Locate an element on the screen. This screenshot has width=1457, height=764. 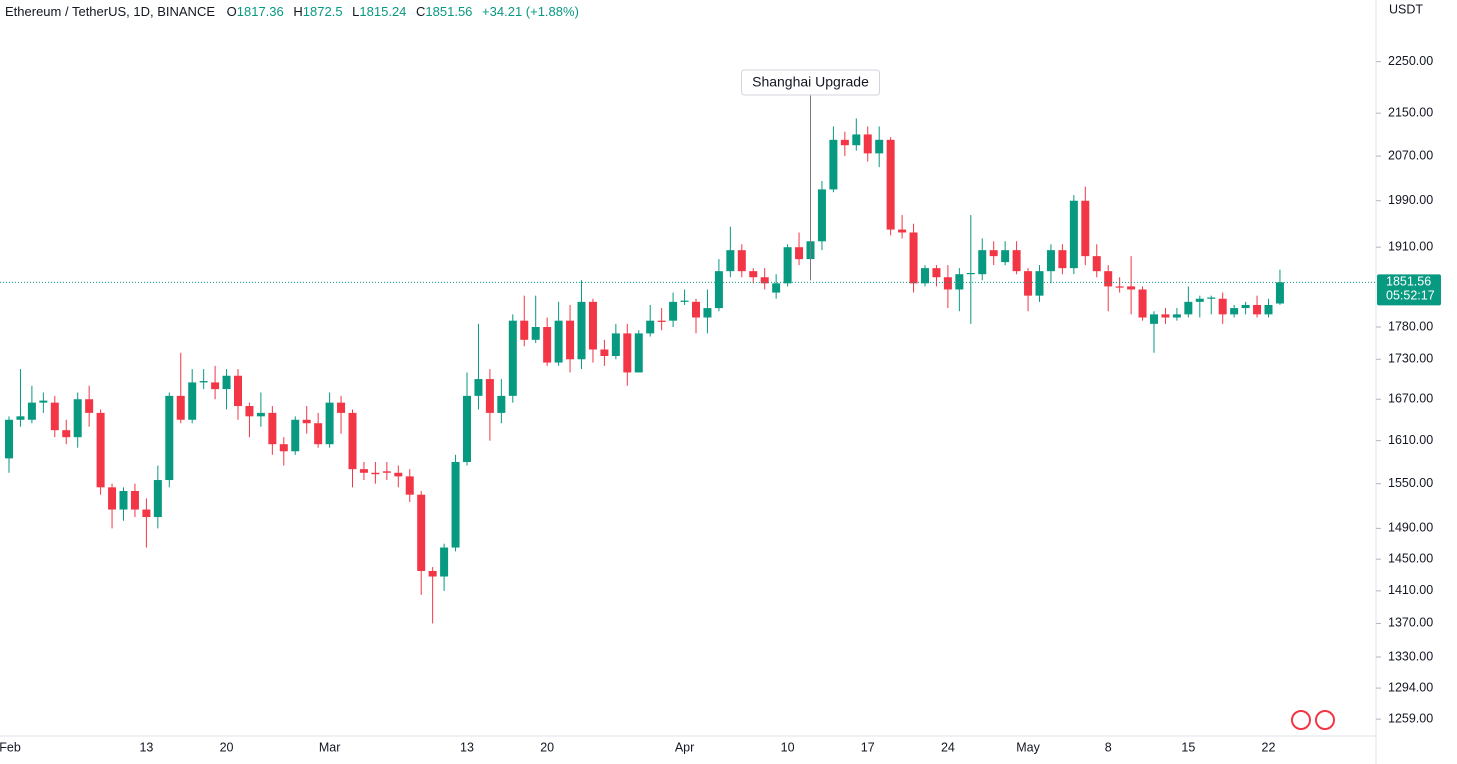
y-tick-label: 1450.00 is located at coordinates (1410, 558).